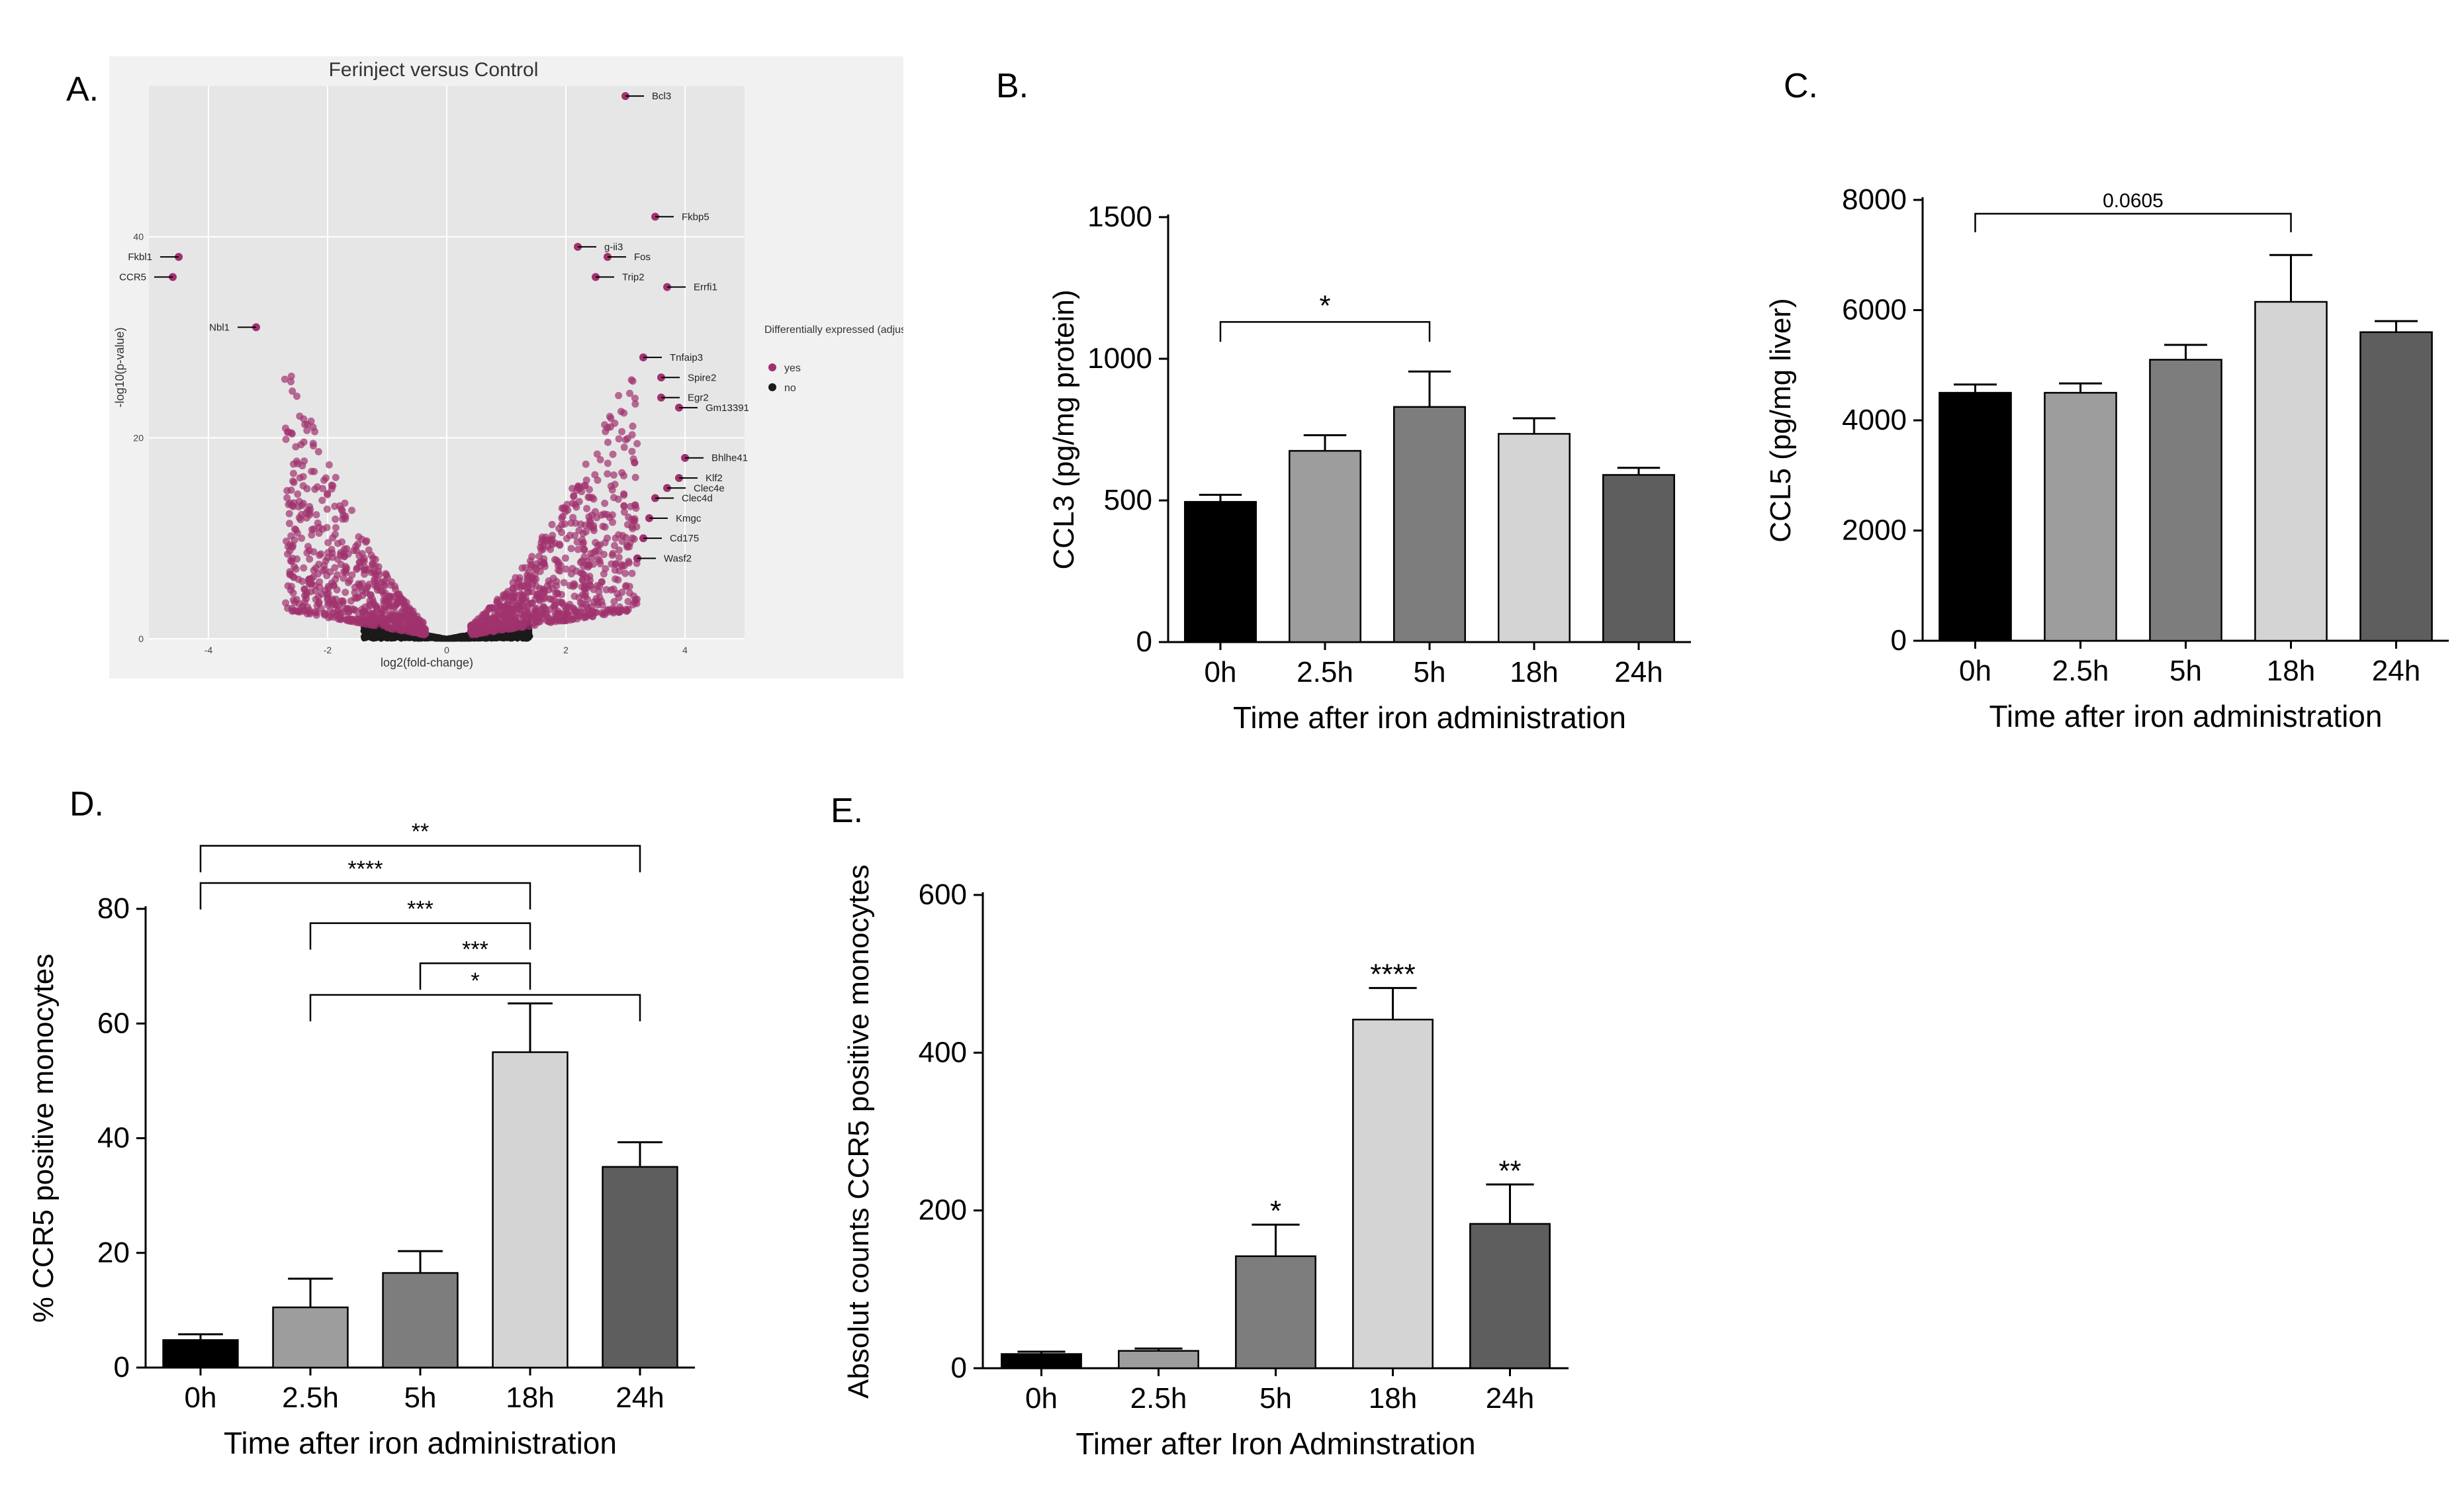 The image size is (2464, 1492). I want to click on ccl3-ytick-label: 0, so click(1144, 642).